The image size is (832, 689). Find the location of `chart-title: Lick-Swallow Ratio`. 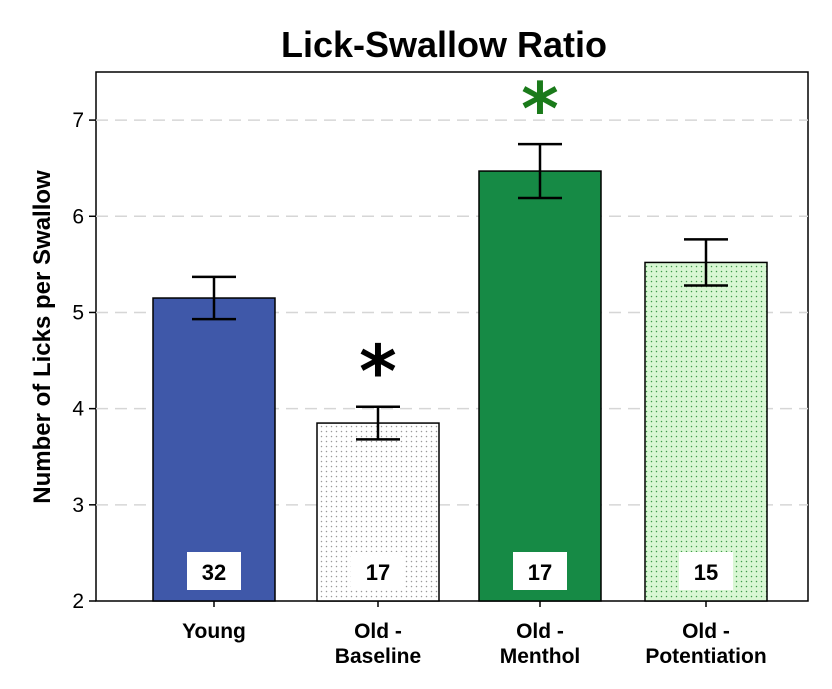

chart-title: Lick-Swallow Ratio is located at coordinates (444, 44).